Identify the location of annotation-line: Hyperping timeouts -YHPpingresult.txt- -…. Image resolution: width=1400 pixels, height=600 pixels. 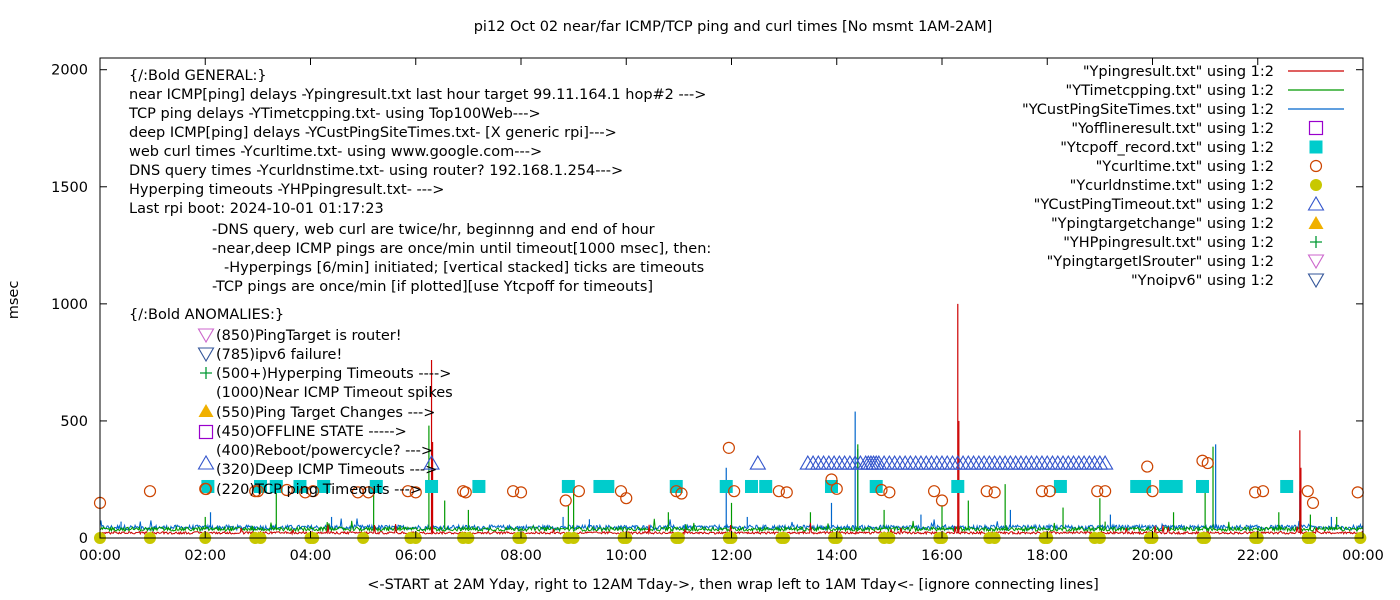
(286, 190).